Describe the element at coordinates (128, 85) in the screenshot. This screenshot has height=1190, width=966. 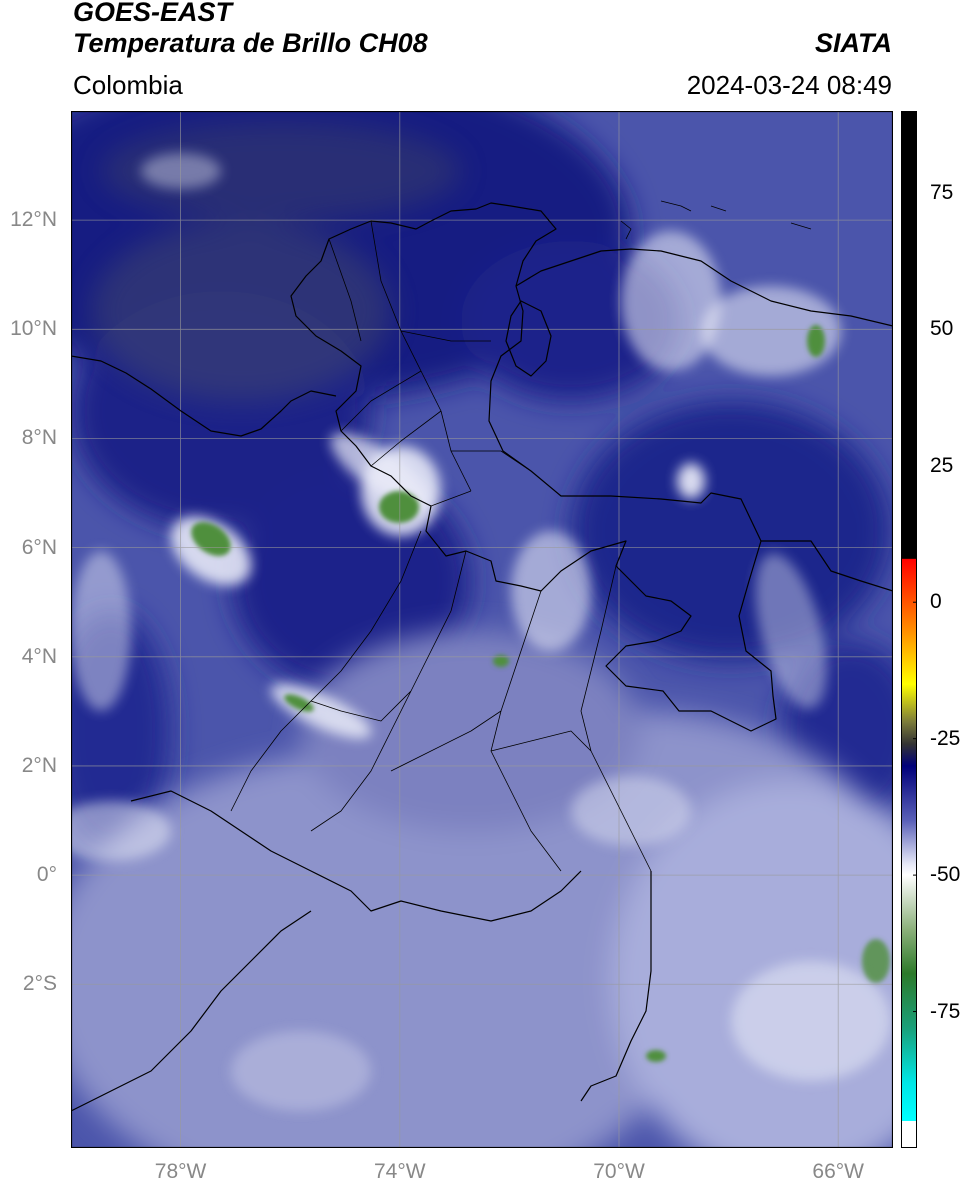
I see `region-label: Colombia` at that location.